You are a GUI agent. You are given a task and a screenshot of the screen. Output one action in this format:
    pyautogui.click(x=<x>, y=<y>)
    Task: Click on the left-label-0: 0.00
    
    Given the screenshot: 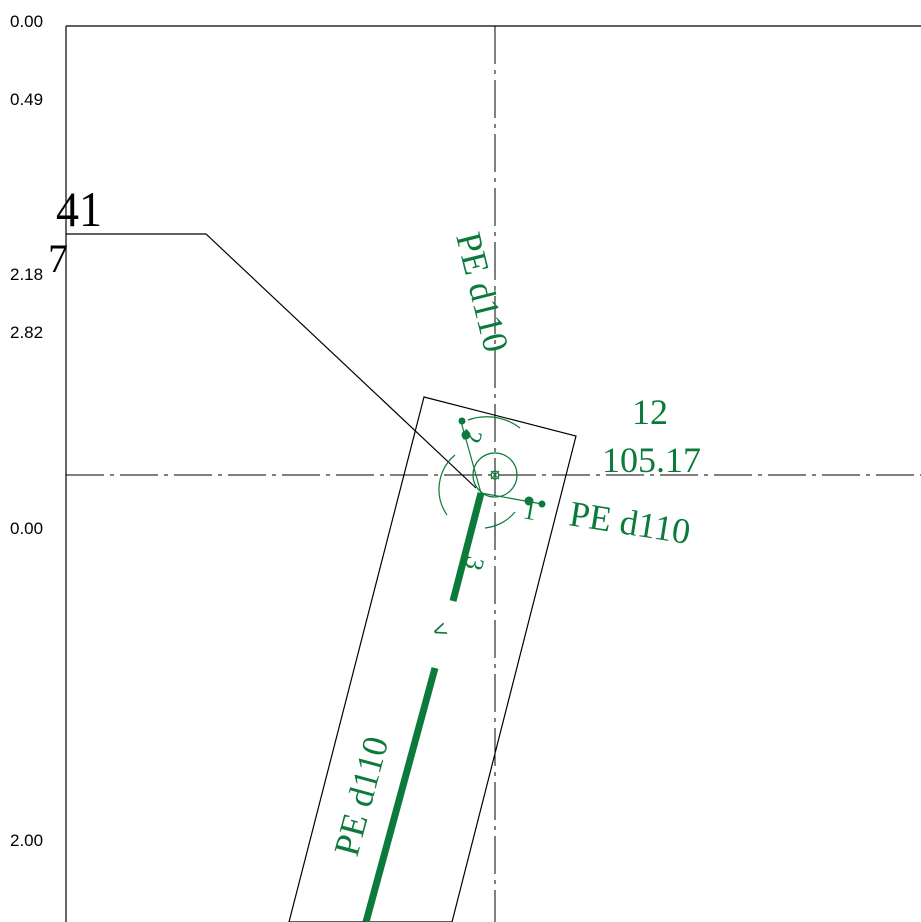 What is the action you would take?
    pyautogui.click(x=26, y=21)
    